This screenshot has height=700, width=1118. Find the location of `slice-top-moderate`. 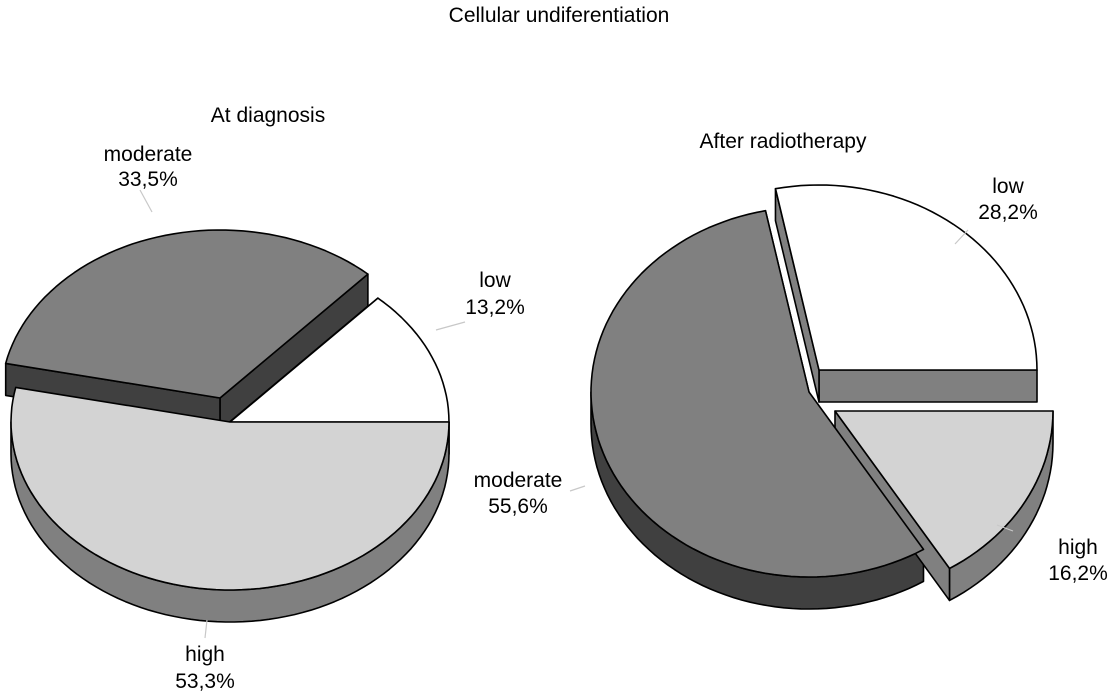

slice-top-moderate is located at coordinates (186, 314).